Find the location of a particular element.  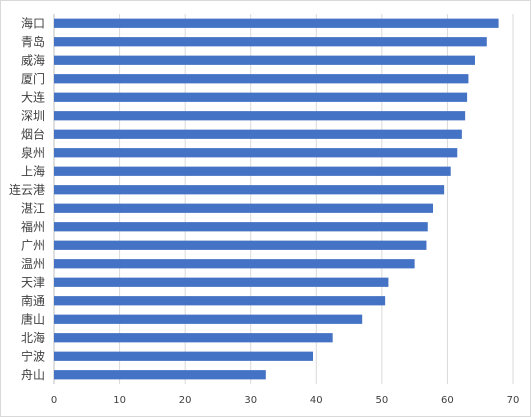

category-label: 厦门 is located at coordinates (33, 78).